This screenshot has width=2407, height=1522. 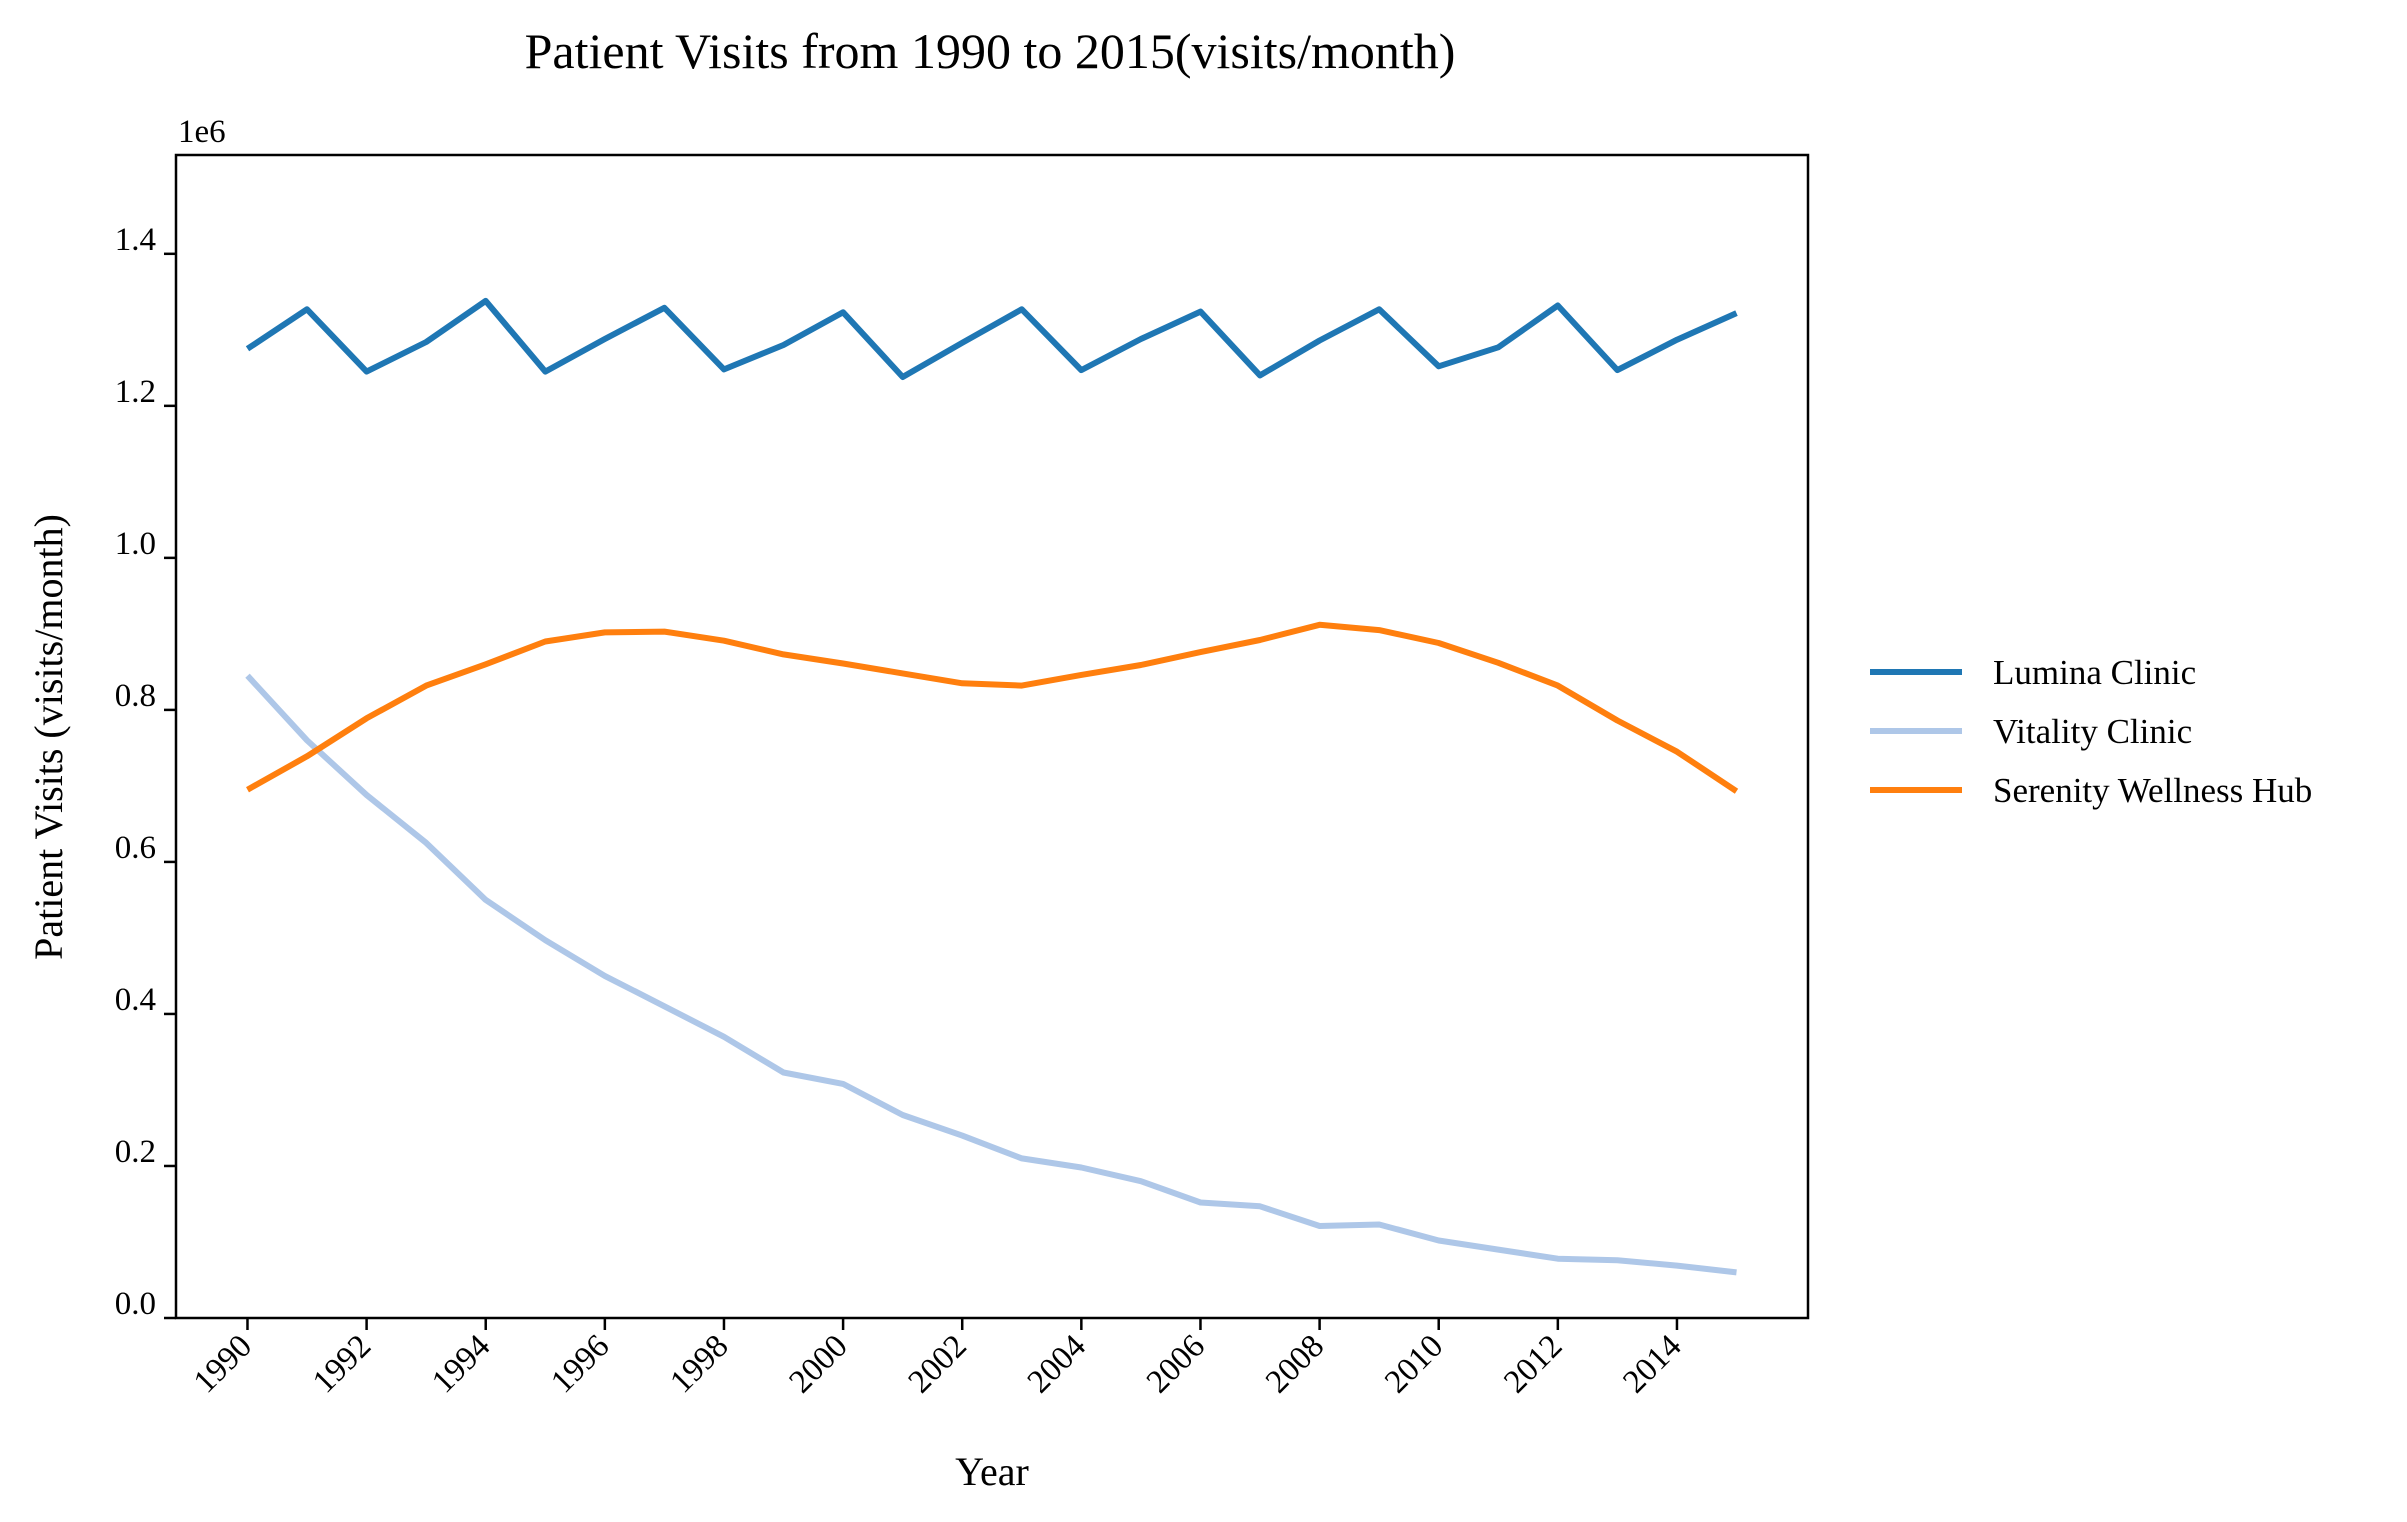 I want to click on x-tick-label: 2002, so click(x=938, y=1364).